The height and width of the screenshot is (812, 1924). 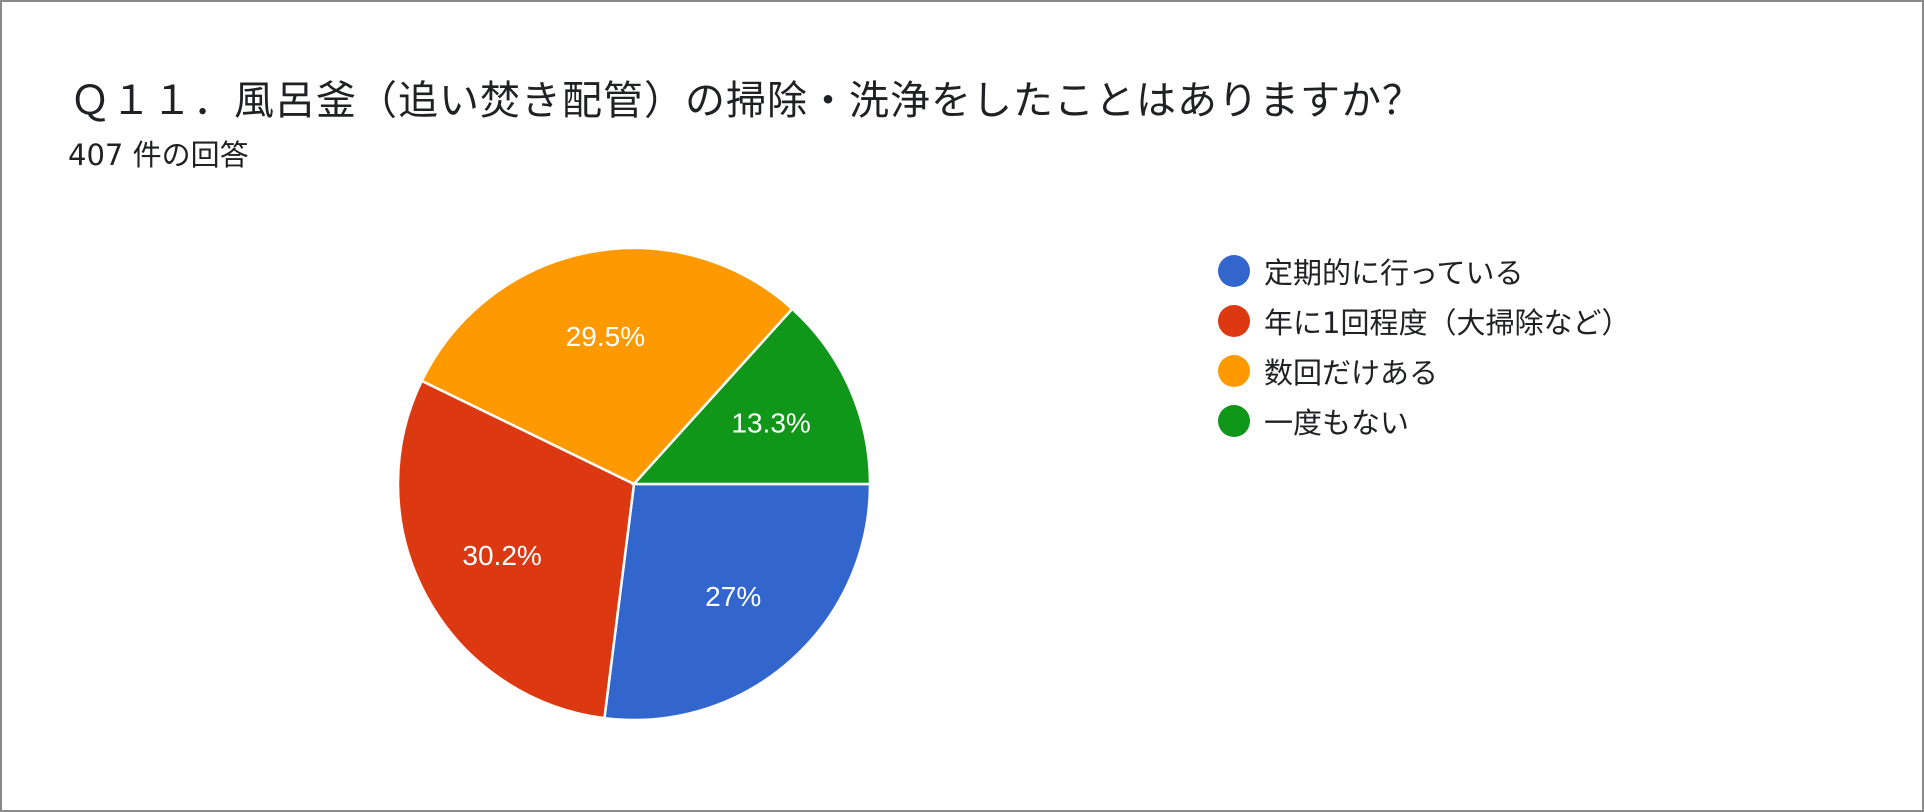 I want to click on legend-item: 定期的に行っている, so click(x=1424, y=271).